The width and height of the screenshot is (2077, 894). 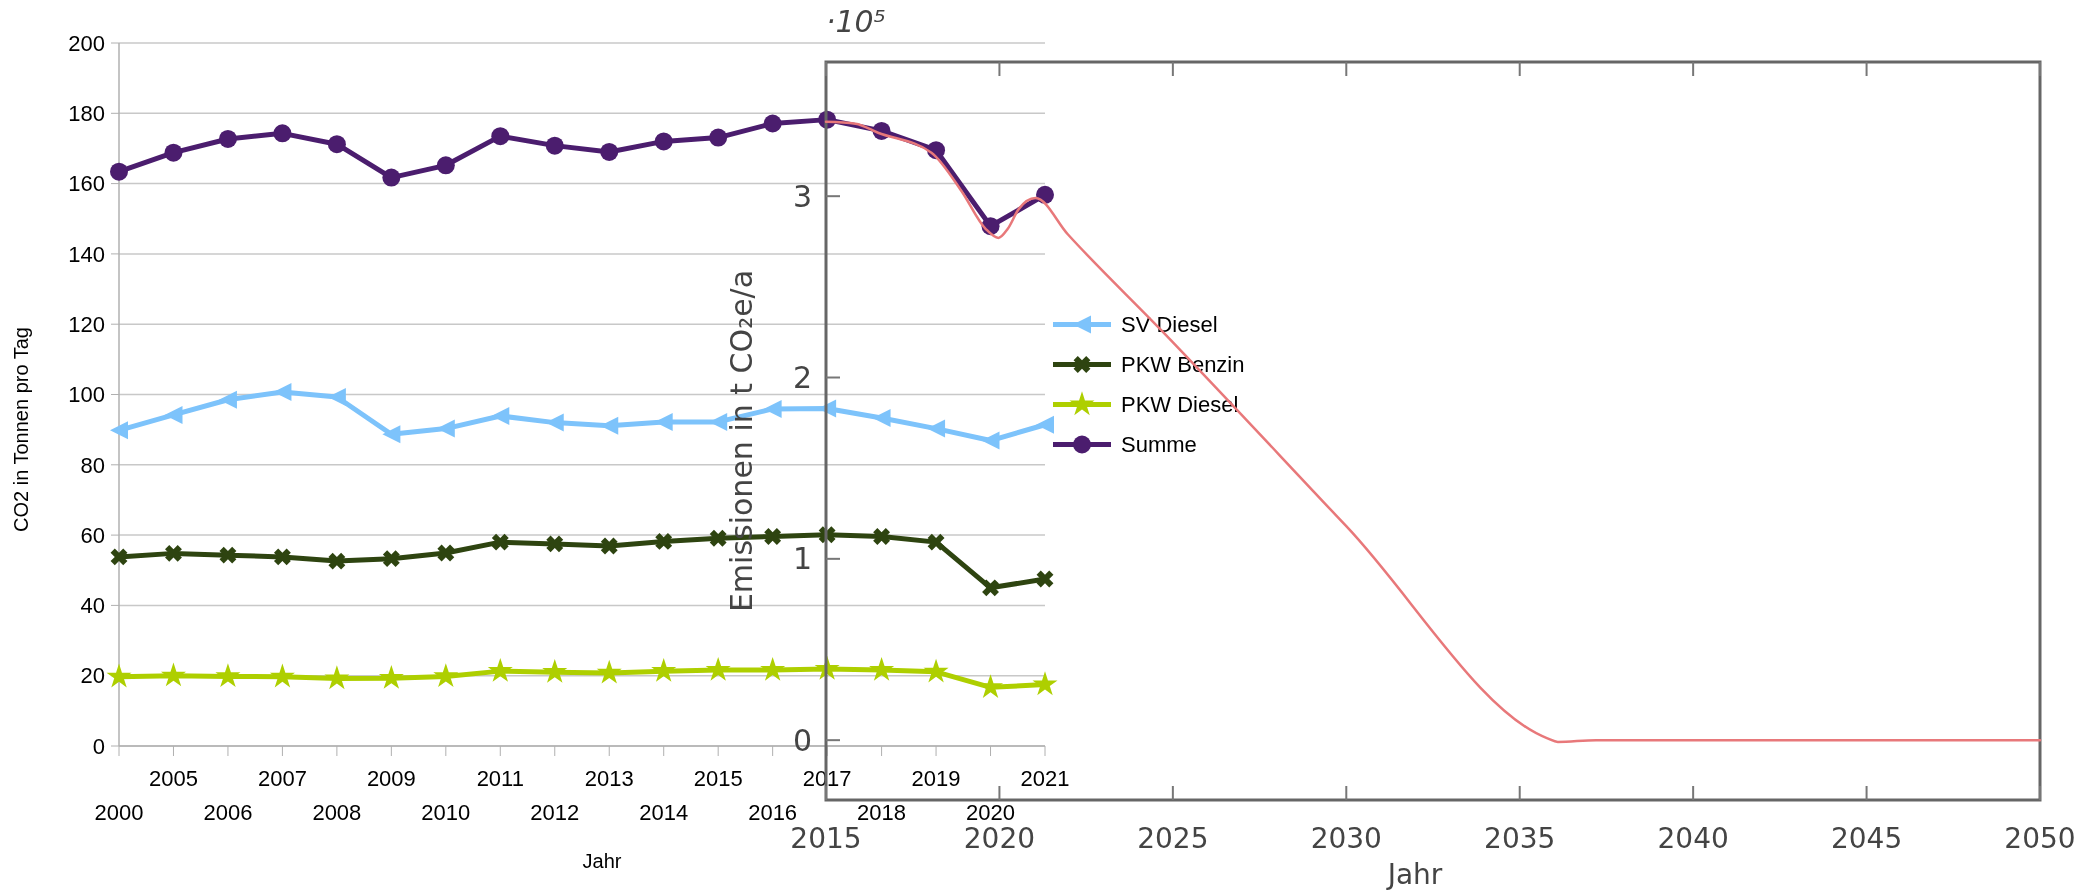 What do you see at coordinates (86, 43) in the screenshot?
I see `y-tick-label: 200` at bounding box center [86, 43].